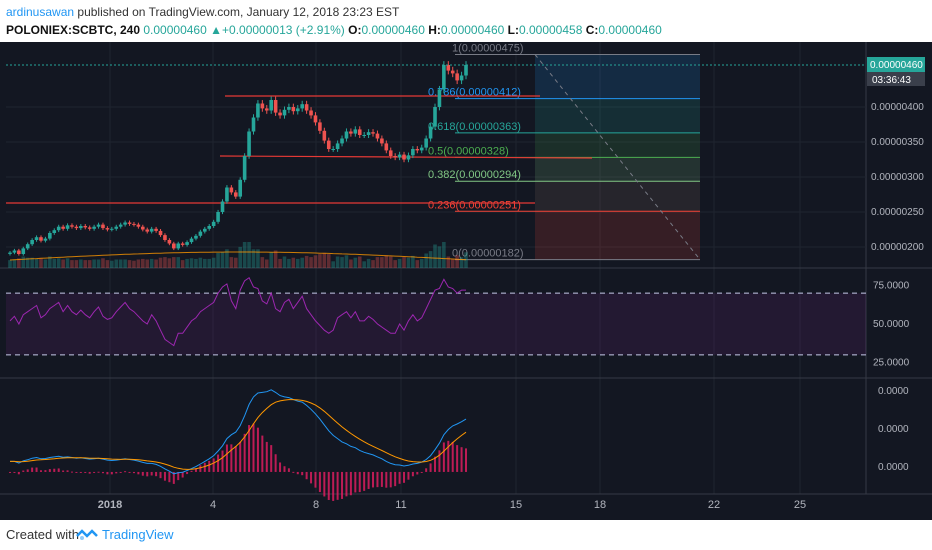 The height and width of the screenshot is (550, 932). I want to click on author-link: ardinusawan, so click(40, 12).